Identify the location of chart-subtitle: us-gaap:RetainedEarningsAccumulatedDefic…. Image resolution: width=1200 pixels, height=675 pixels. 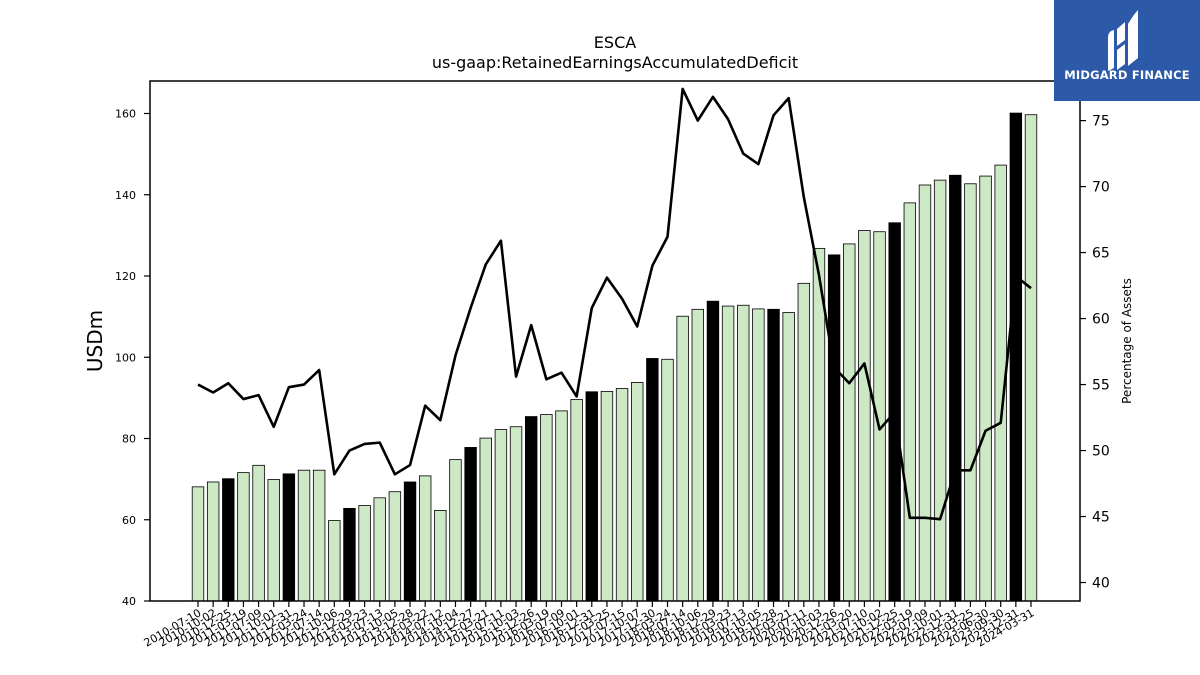
(615, 62).